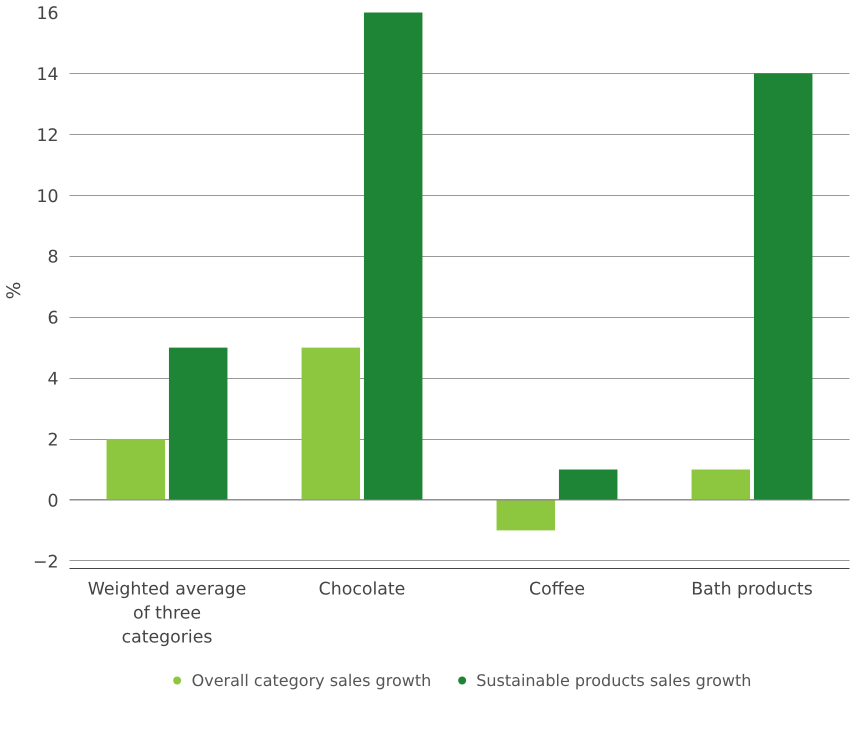 The width and height of the screenshot is (861, 732). What do you see at coordinates (53, 440) in the screenshot?
I see `y-tick-label: 2` at bounding box center [53, 440].